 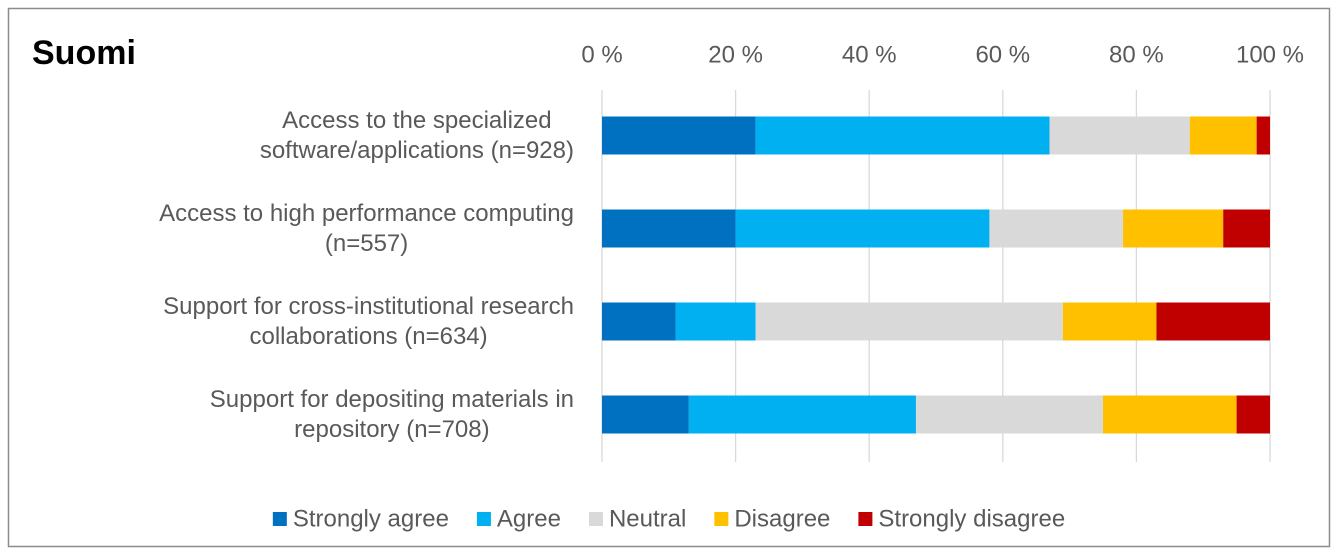 I want to click on legend-label: Strongly agree, so click(x=371, y=518).